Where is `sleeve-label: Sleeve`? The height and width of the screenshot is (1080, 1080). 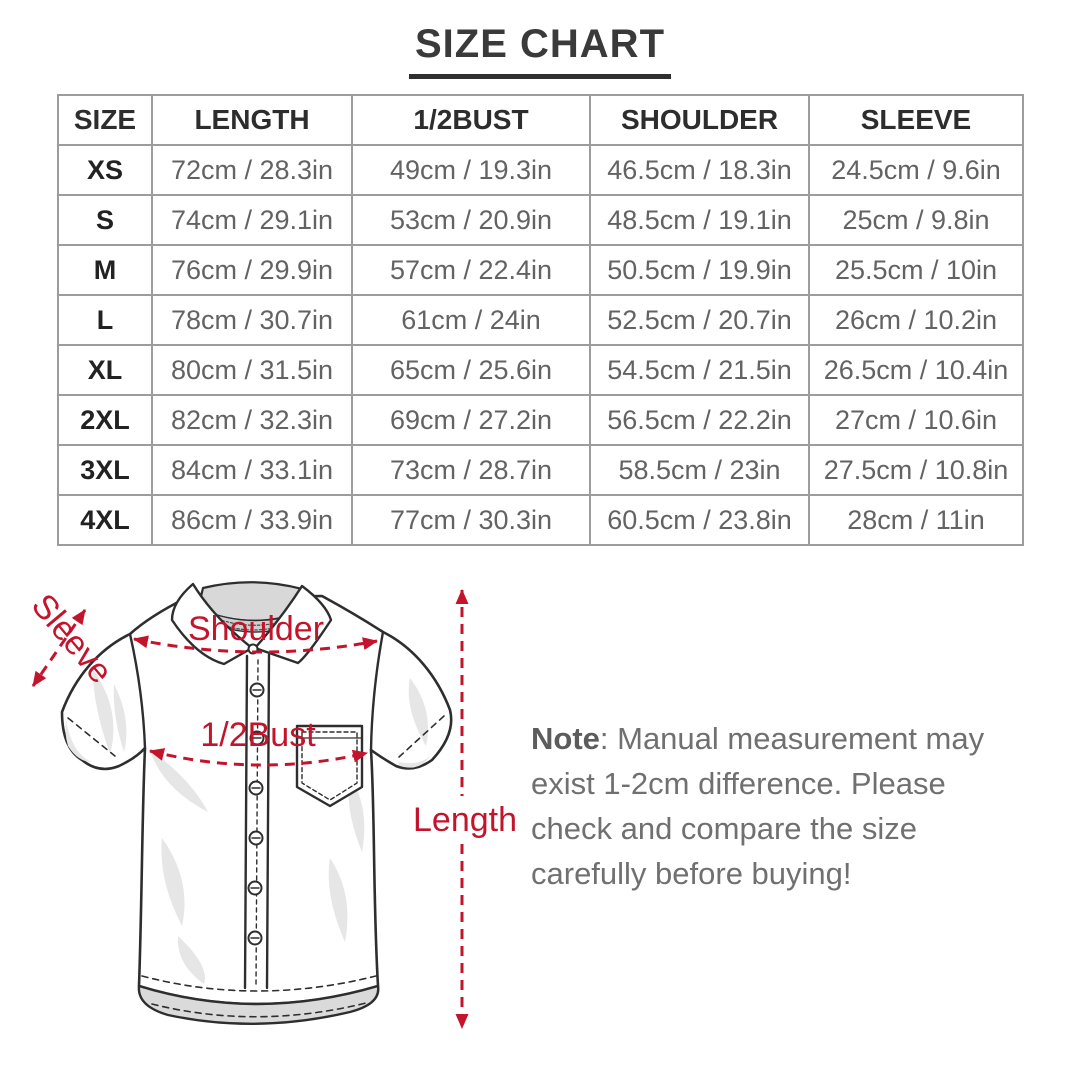
sleeve-label: Sleeve is located at coordinates (72, 639).